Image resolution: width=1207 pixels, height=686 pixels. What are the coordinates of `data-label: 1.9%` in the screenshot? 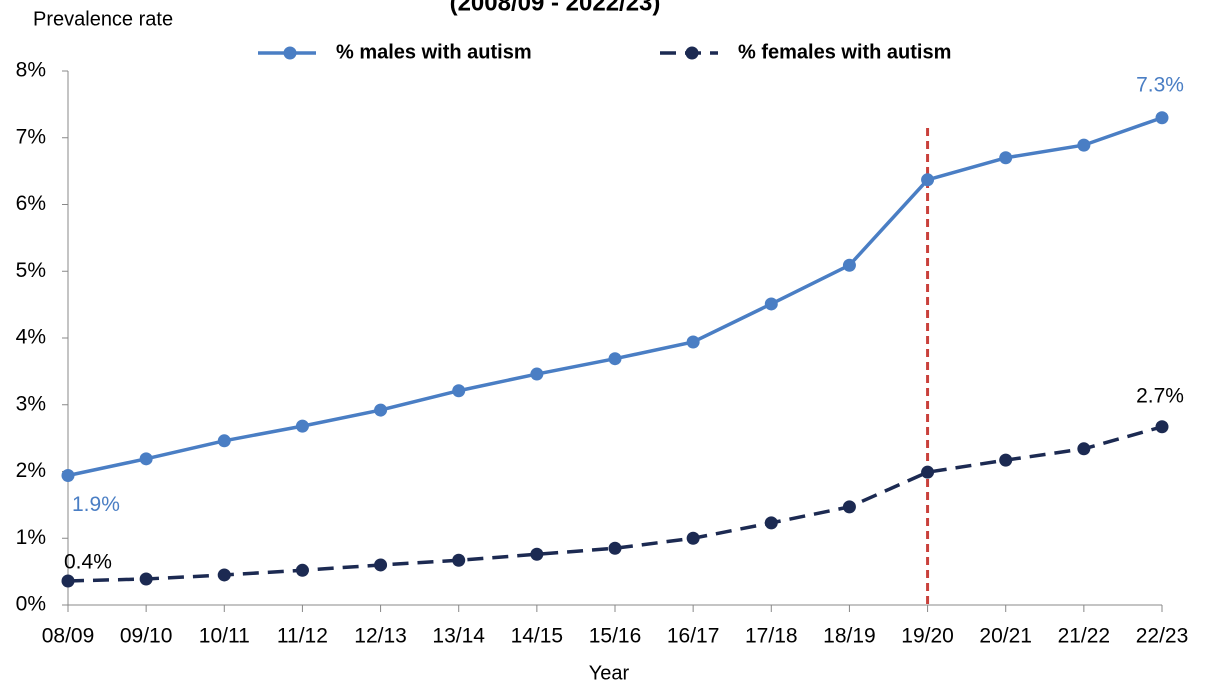 It's located at (96, 504).